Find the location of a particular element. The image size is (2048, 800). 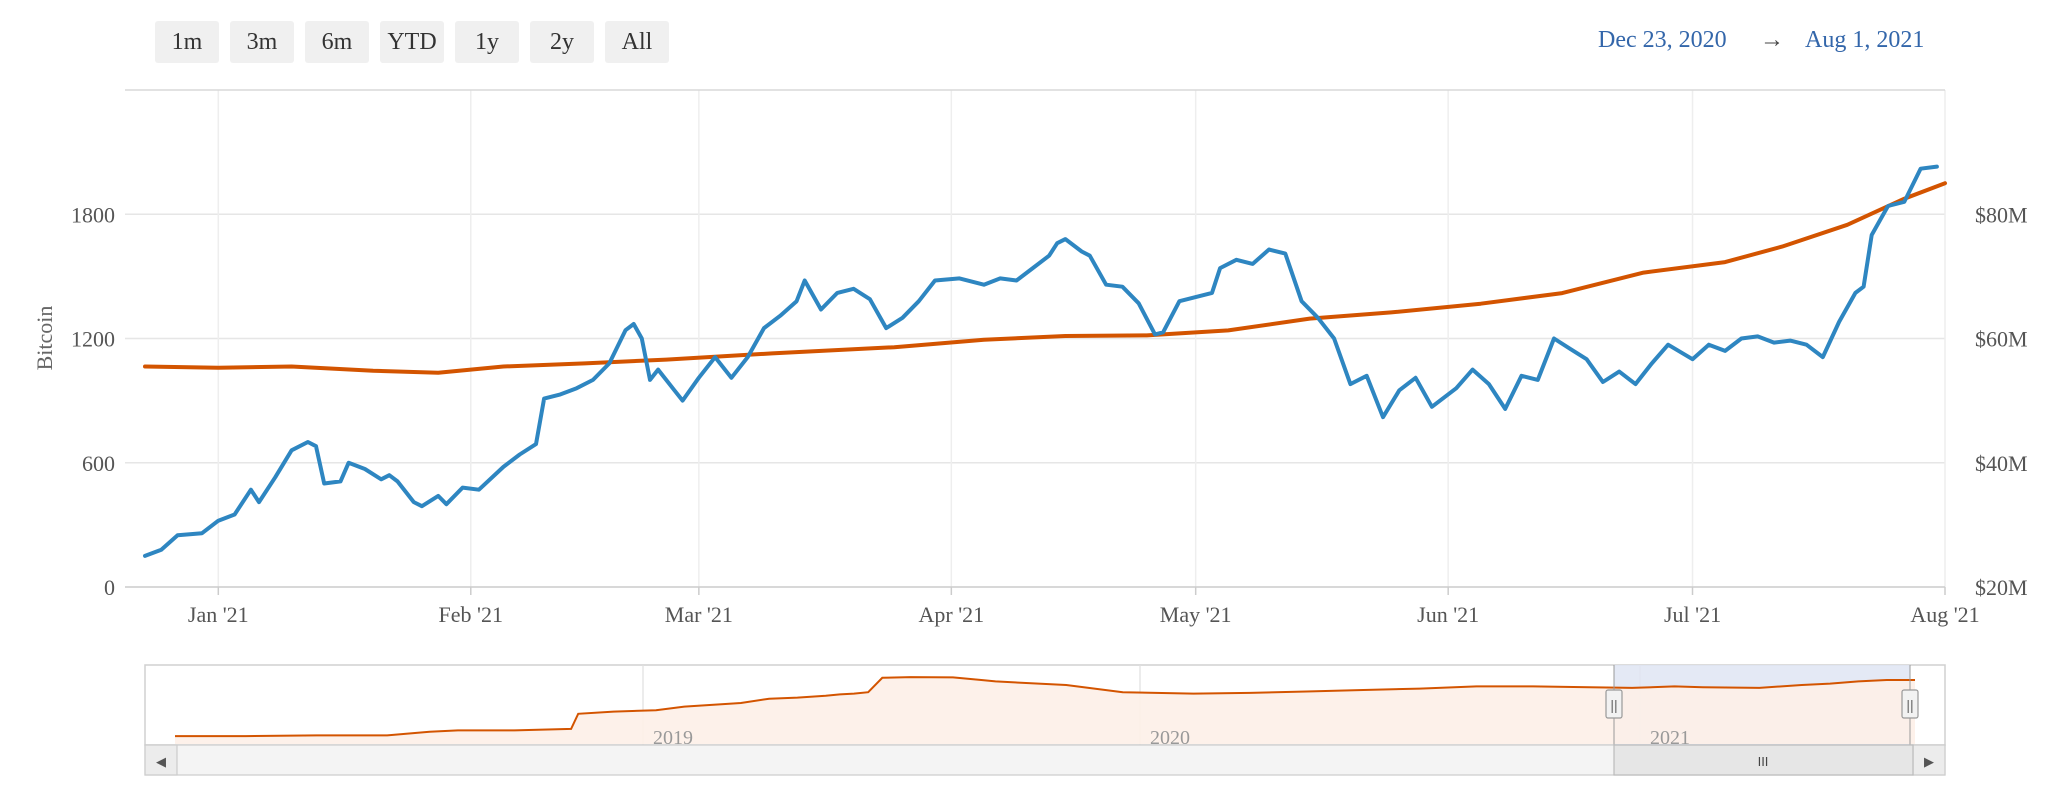

range-from-date: Dec 23, 2020 is located at coordinates (1662, 40).